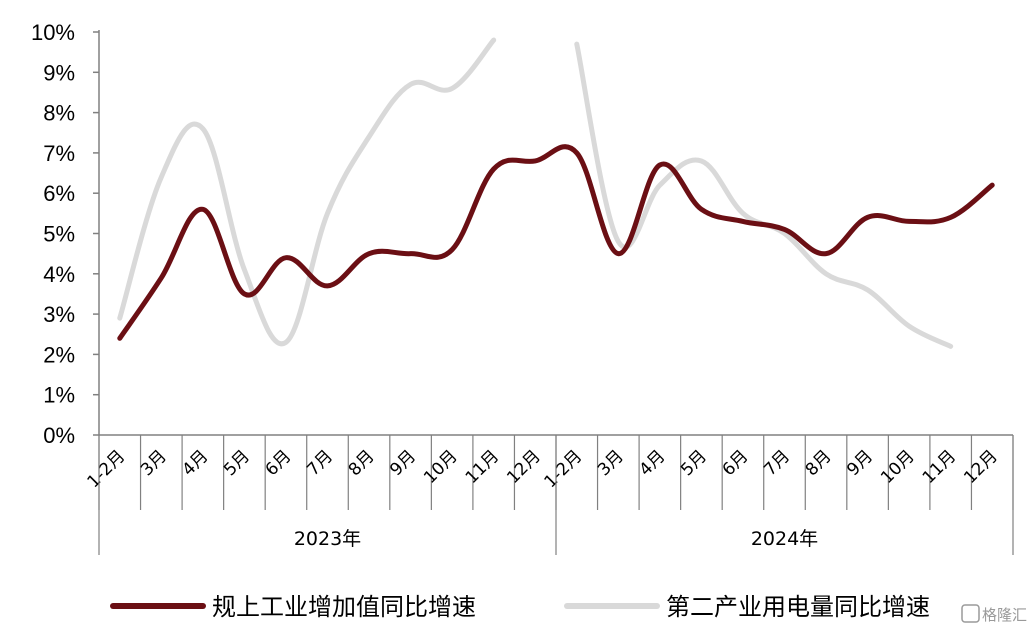  What do you see at coordinates (520, 607) in the screenshot?
I see `legend: 规上工业增加值同比增速 第二产业用电量同比增速` at bounding box center [520, 607].